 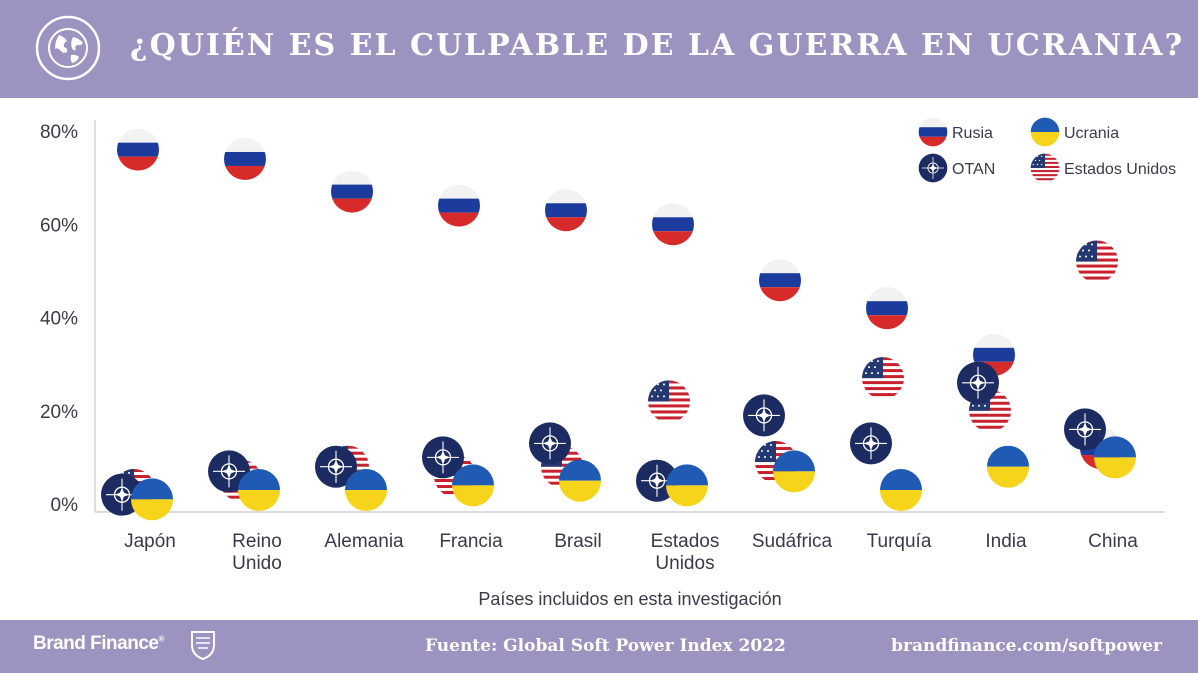 I want to click on x-tick-label: Turquía, so click(x=899, y=541).